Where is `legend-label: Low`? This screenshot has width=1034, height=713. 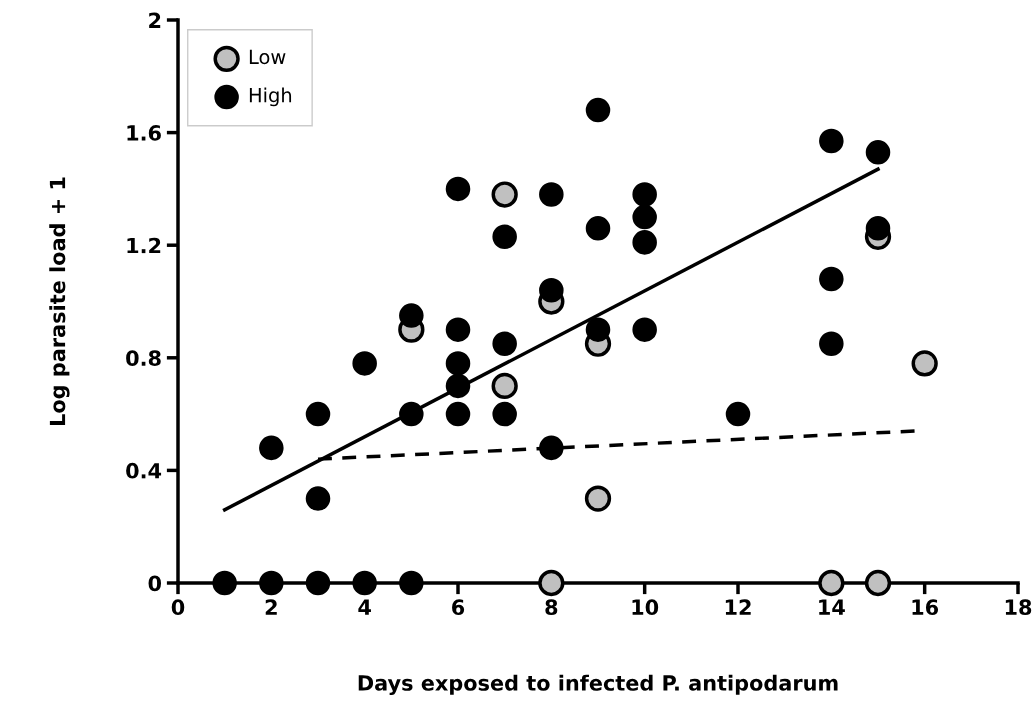
legend-label: Low is located at coordinates (267, 57).